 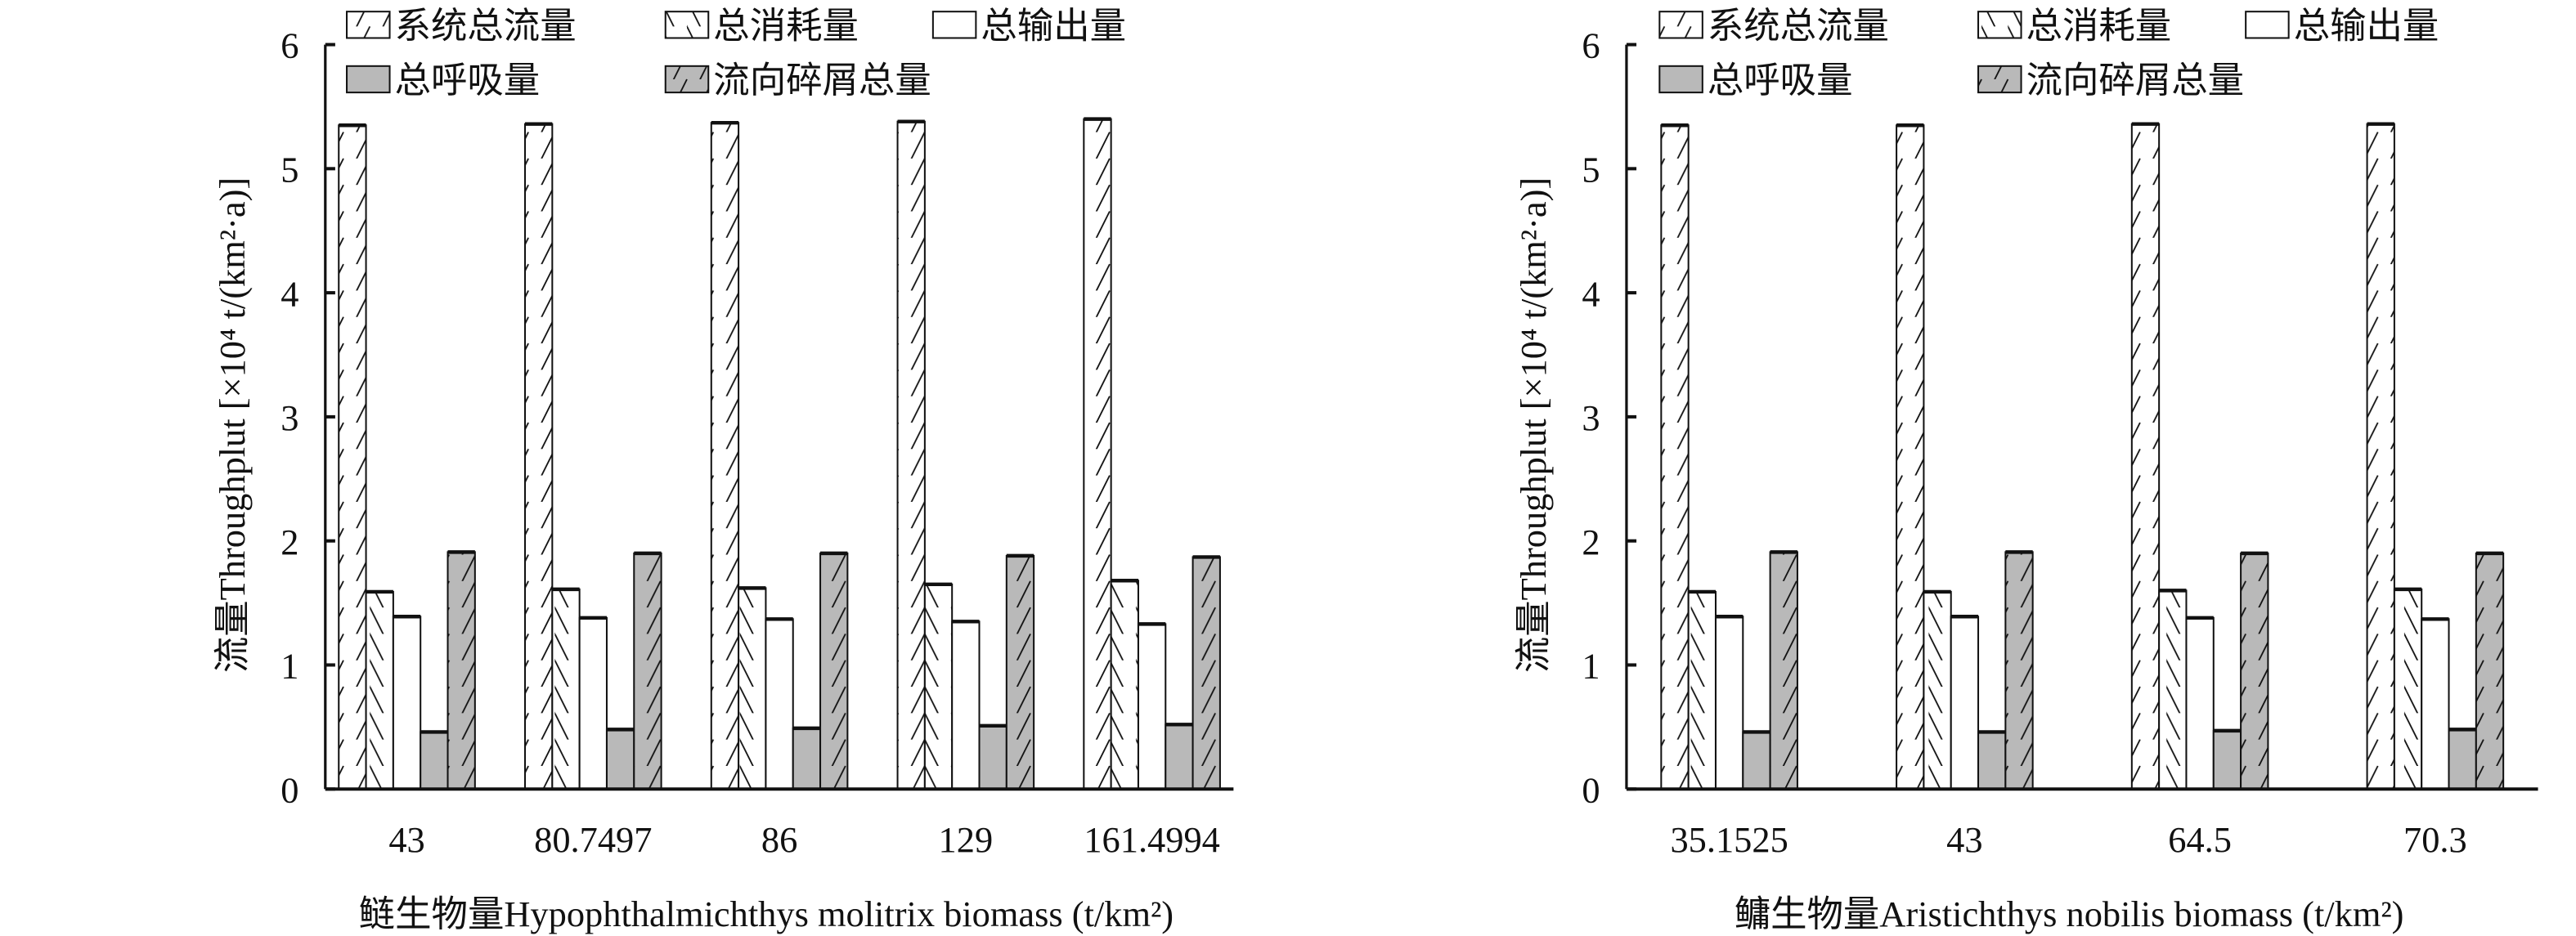 I want to click on x-tick-label: 70.3, so click(x=2435, y=839).